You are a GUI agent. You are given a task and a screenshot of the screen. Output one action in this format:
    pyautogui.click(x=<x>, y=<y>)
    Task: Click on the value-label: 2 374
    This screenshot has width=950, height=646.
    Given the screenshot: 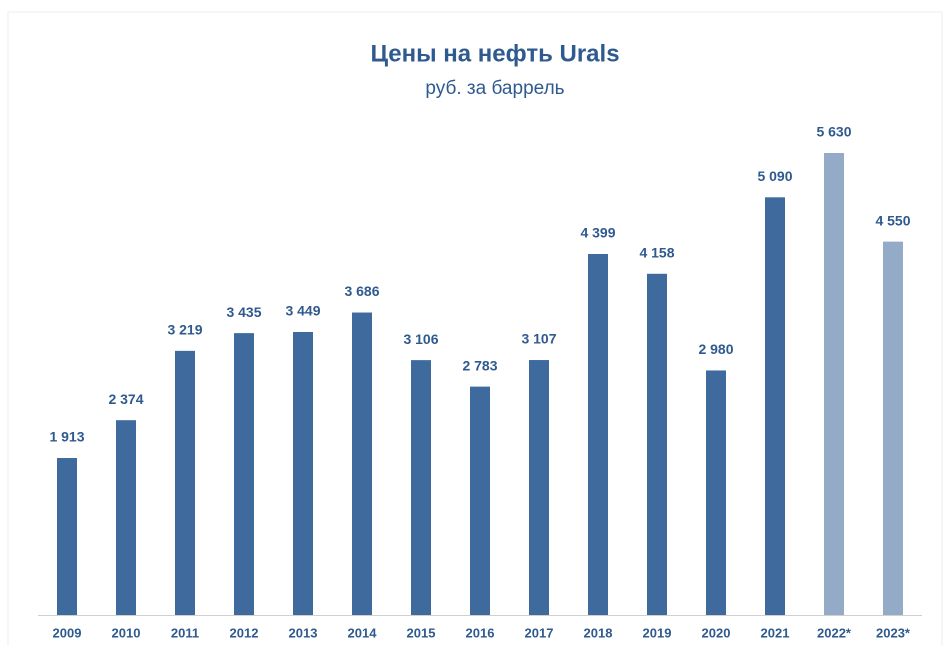 What is the action you would take?
    pyautogui.click(x=125, y=399)
    